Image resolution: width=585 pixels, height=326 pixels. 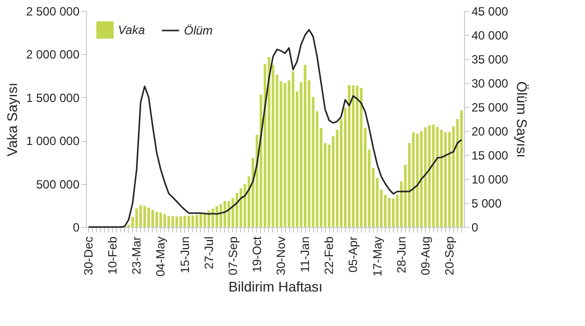 I want to click on y2-tick-label: 30 000, so click(x=490, y=83).